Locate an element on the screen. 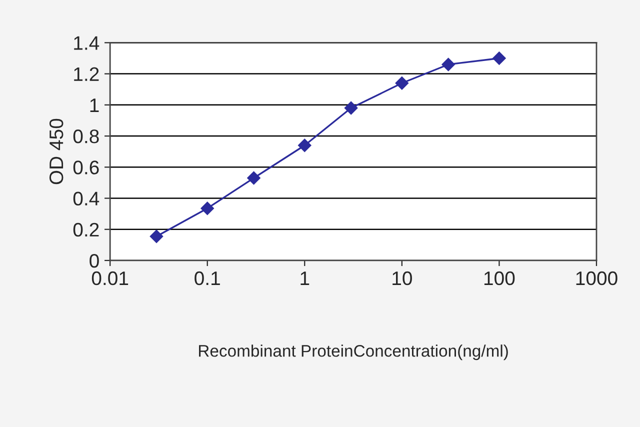 The width and height of the screenshot is (640, 427). y-axis-title: OD 450 is located at coordinates (56, 151).